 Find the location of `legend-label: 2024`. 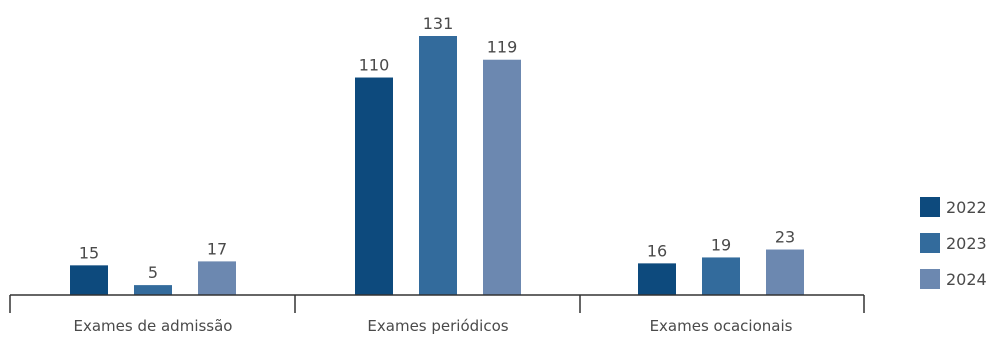

legend-label: 2024 is located at coordinates (966, 279).